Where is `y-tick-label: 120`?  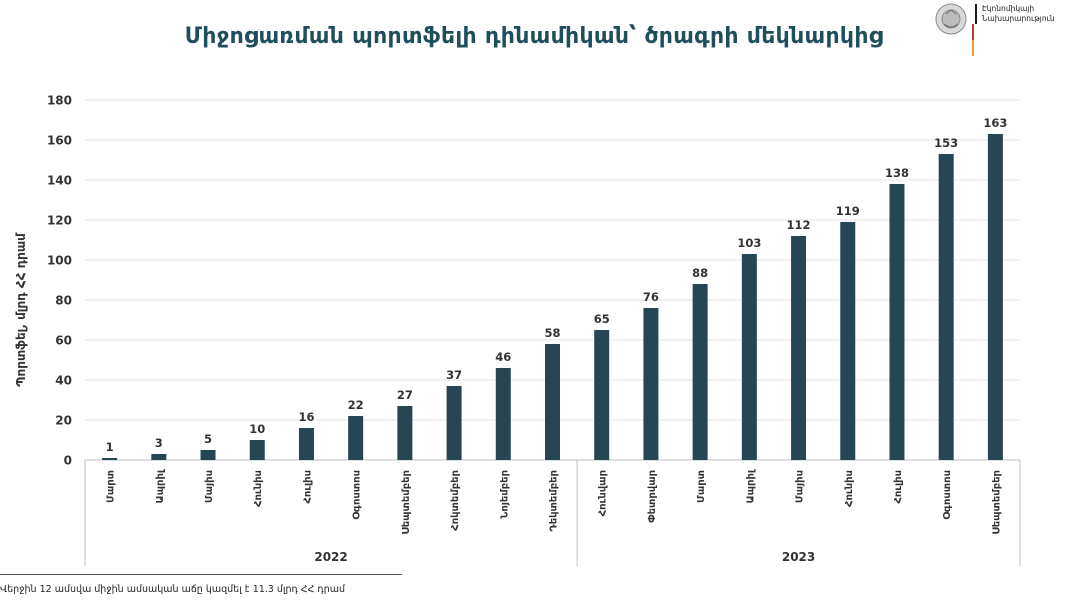
y-tick-label: 120 is located at coordinates (59, 221).